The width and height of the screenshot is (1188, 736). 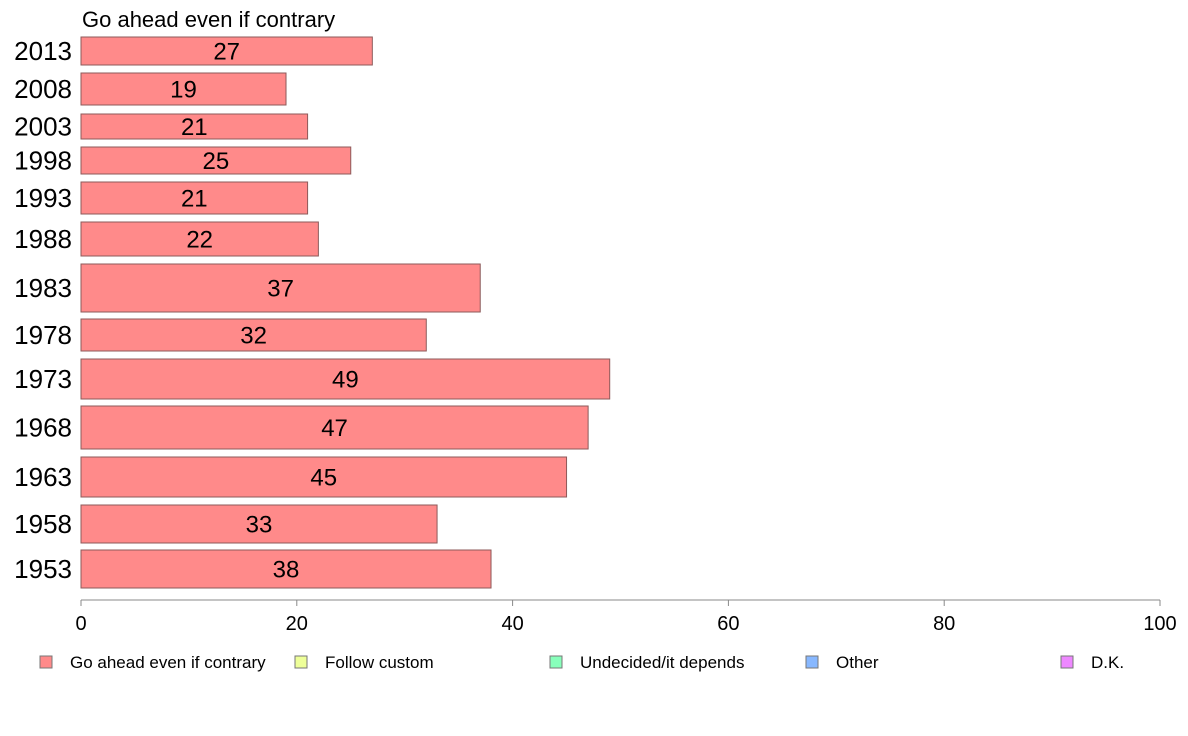 I want to click on data-label-2003: 21, so click(x=194, y=127).